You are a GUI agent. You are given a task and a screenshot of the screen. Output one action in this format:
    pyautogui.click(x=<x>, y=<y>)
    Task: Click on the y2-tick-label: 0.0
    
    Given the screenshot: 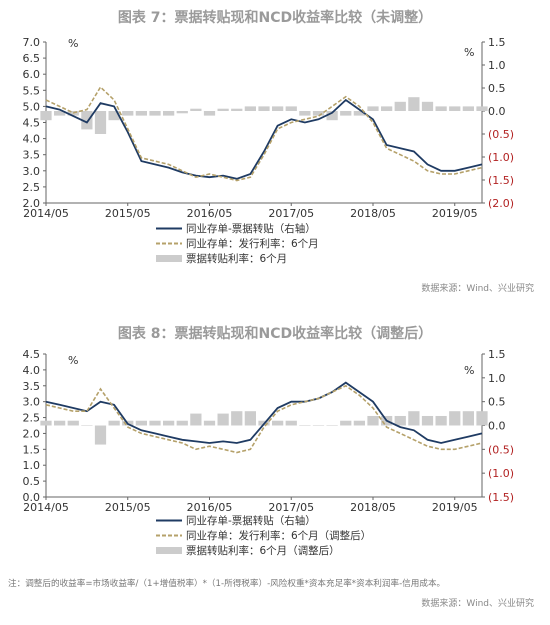 What is the action you would take?
    pyautogui.click(x=497, y=426)
    